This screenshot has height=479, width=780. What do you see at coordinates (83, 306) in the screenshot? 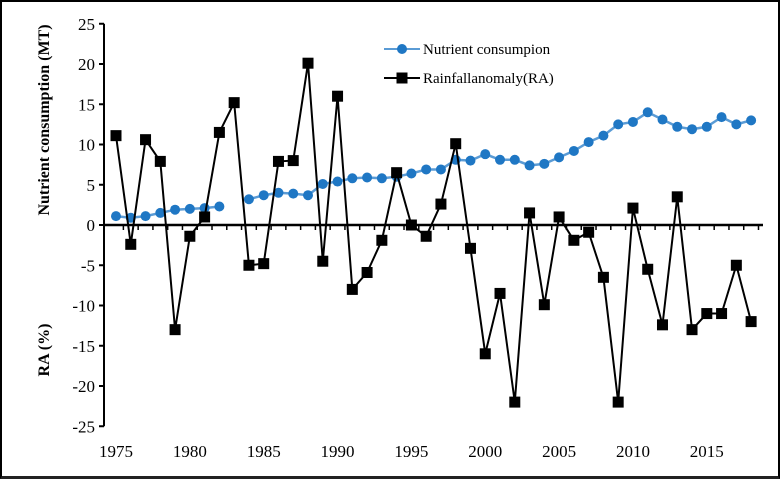
I see `y-tick-label: -10` at bounding box center [83, 306].